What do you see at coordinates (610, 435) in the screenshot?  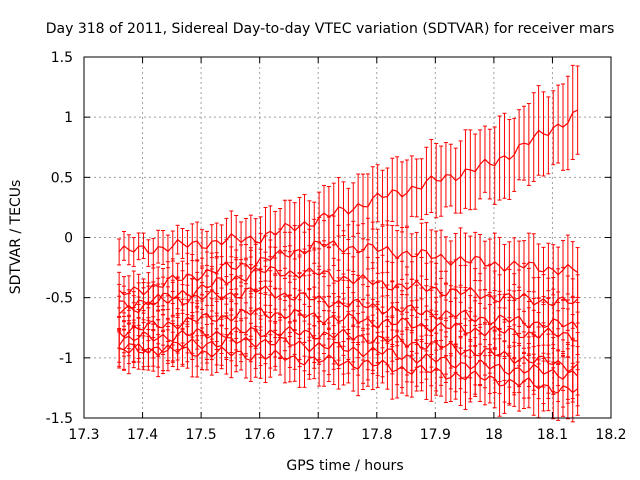 I see `x-tick-label: 18.2` at bounding box center [610, 435].